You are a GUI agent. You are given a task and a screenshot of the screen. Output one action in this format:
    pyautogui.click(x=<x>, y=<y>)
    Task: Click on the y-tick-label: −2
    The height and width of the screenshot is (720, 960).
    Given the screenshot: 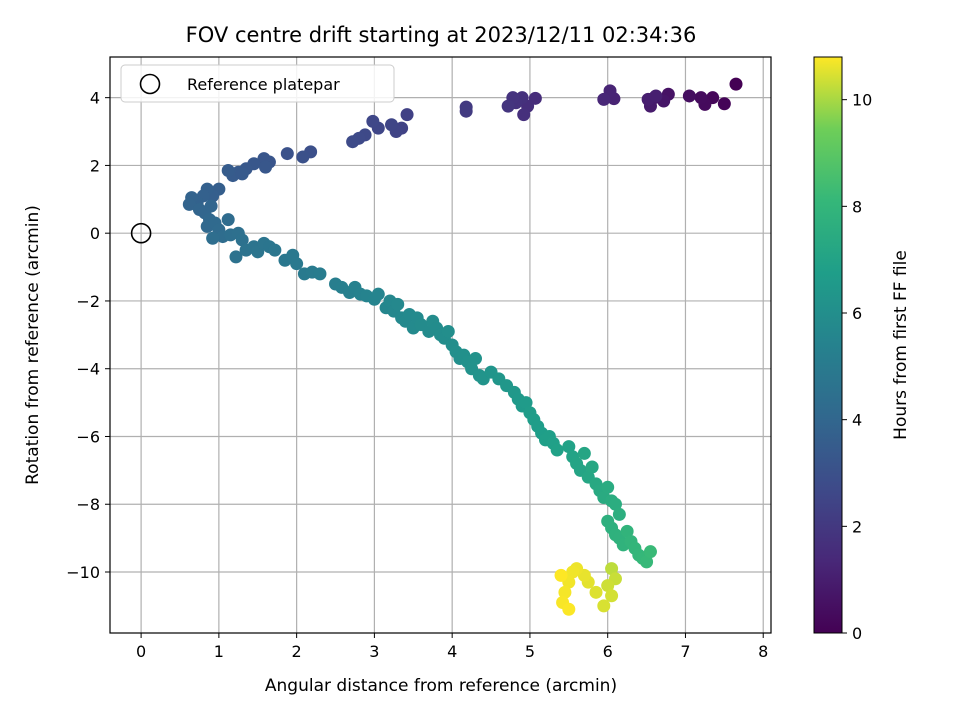 What is the action you would take?
    pyautogui.click(x=88, y=301)
    